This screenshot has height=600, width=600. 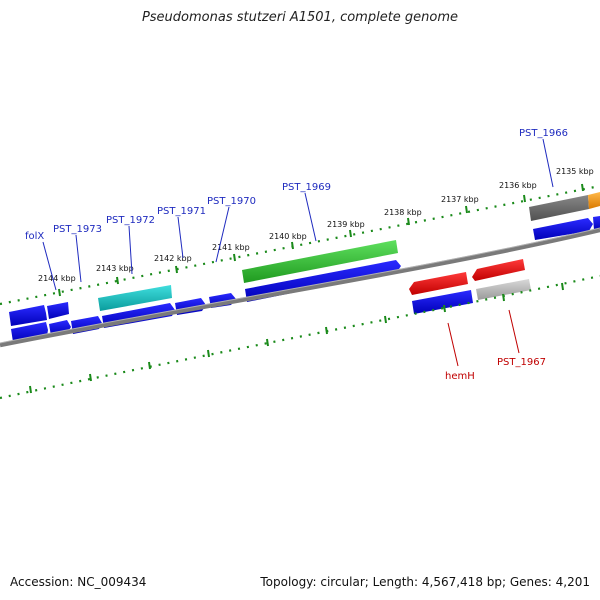 I want to click on gene-PST_1967-arrow, so click(x=503, y=289).